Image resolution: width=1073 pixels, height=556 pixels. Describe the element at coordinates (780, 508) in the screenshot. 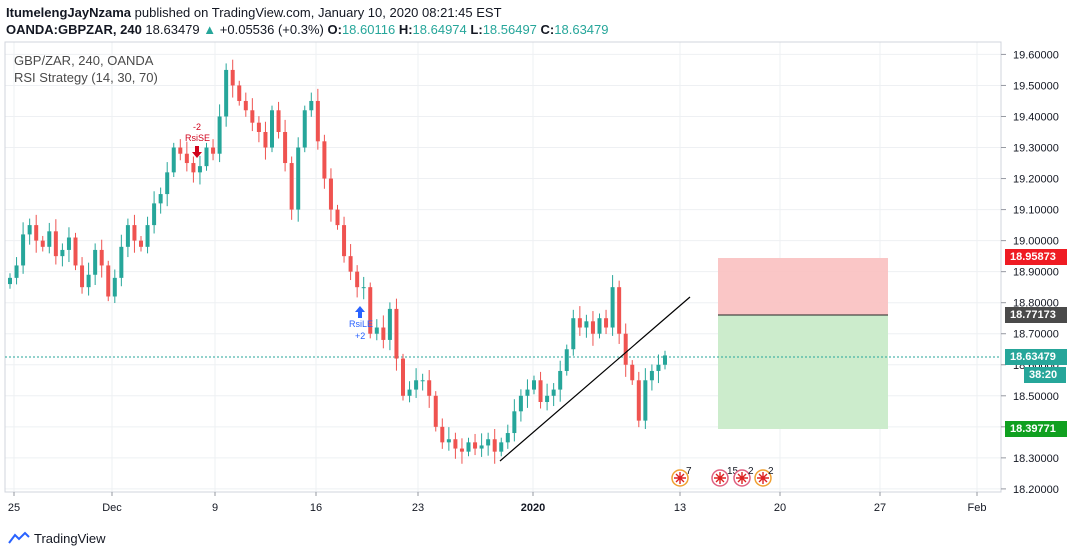

I see `time-tick-label: 20` at that location.